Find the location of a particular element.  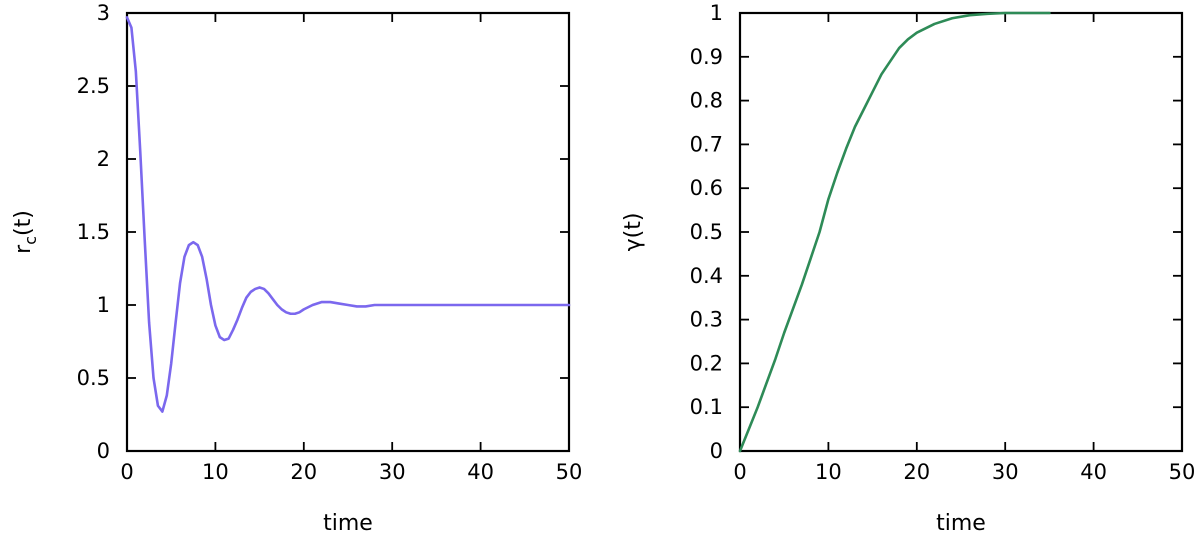

rc-x-tick-label: 20 is located at coordinates (303, 472).